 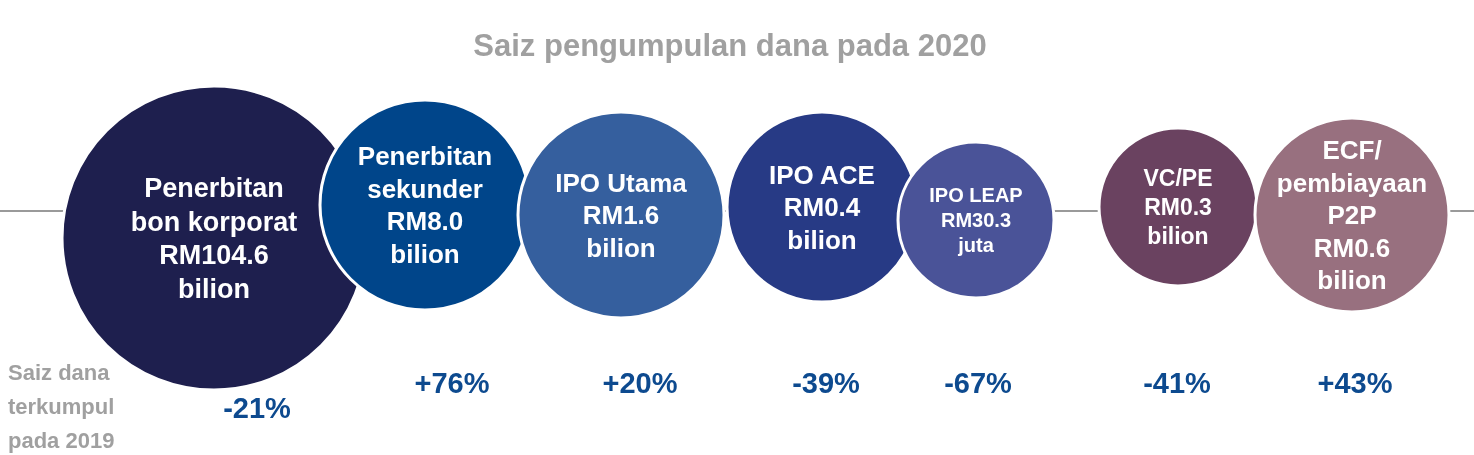 I want to click on data-label: RM104.6 bilion, so click(x=214, y=272).